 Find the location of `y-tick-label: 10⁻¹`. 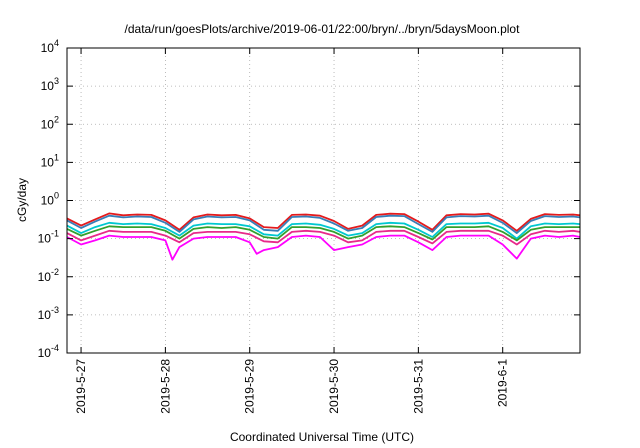

y-tick-label: 10⁻¹ is located at coordinates (48, 237).